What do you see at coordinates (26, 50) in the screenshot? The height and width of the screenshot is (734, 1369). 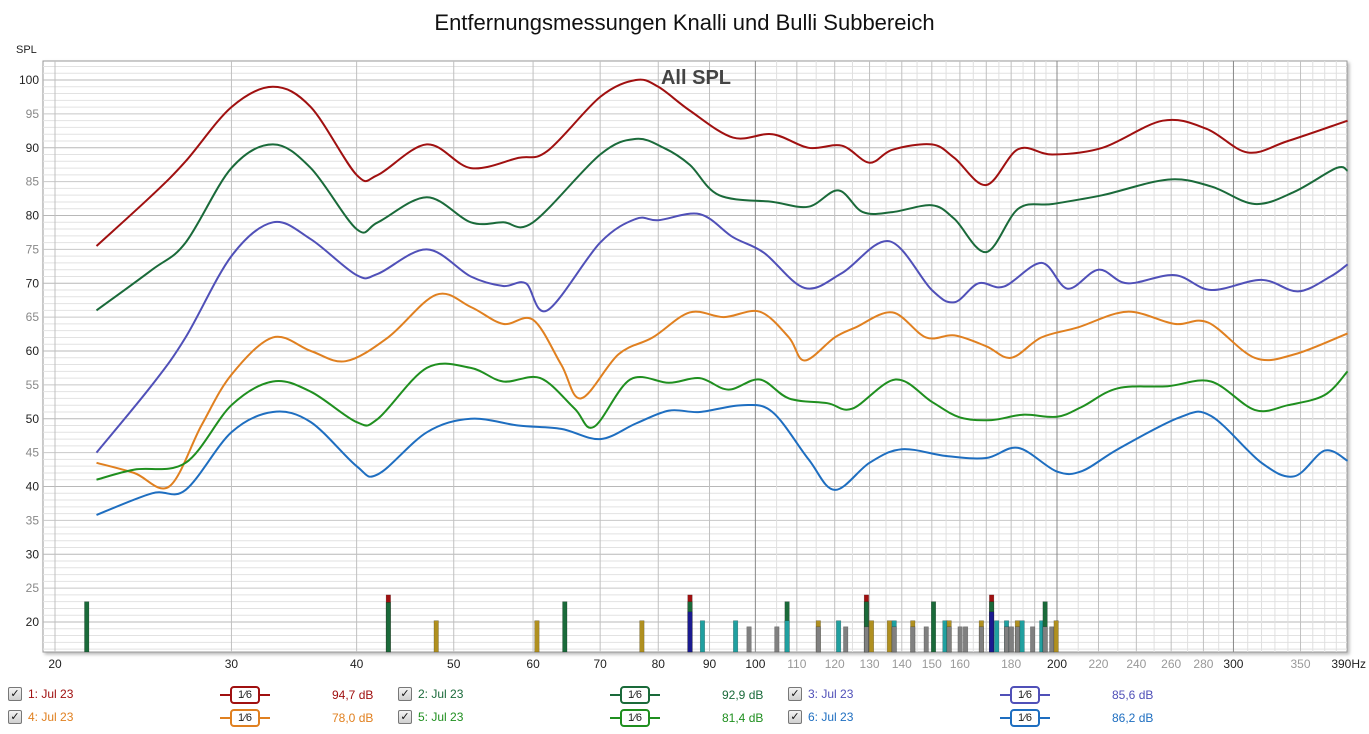 I see `y-axis-label: SPL` at bounding box center [26, 50].